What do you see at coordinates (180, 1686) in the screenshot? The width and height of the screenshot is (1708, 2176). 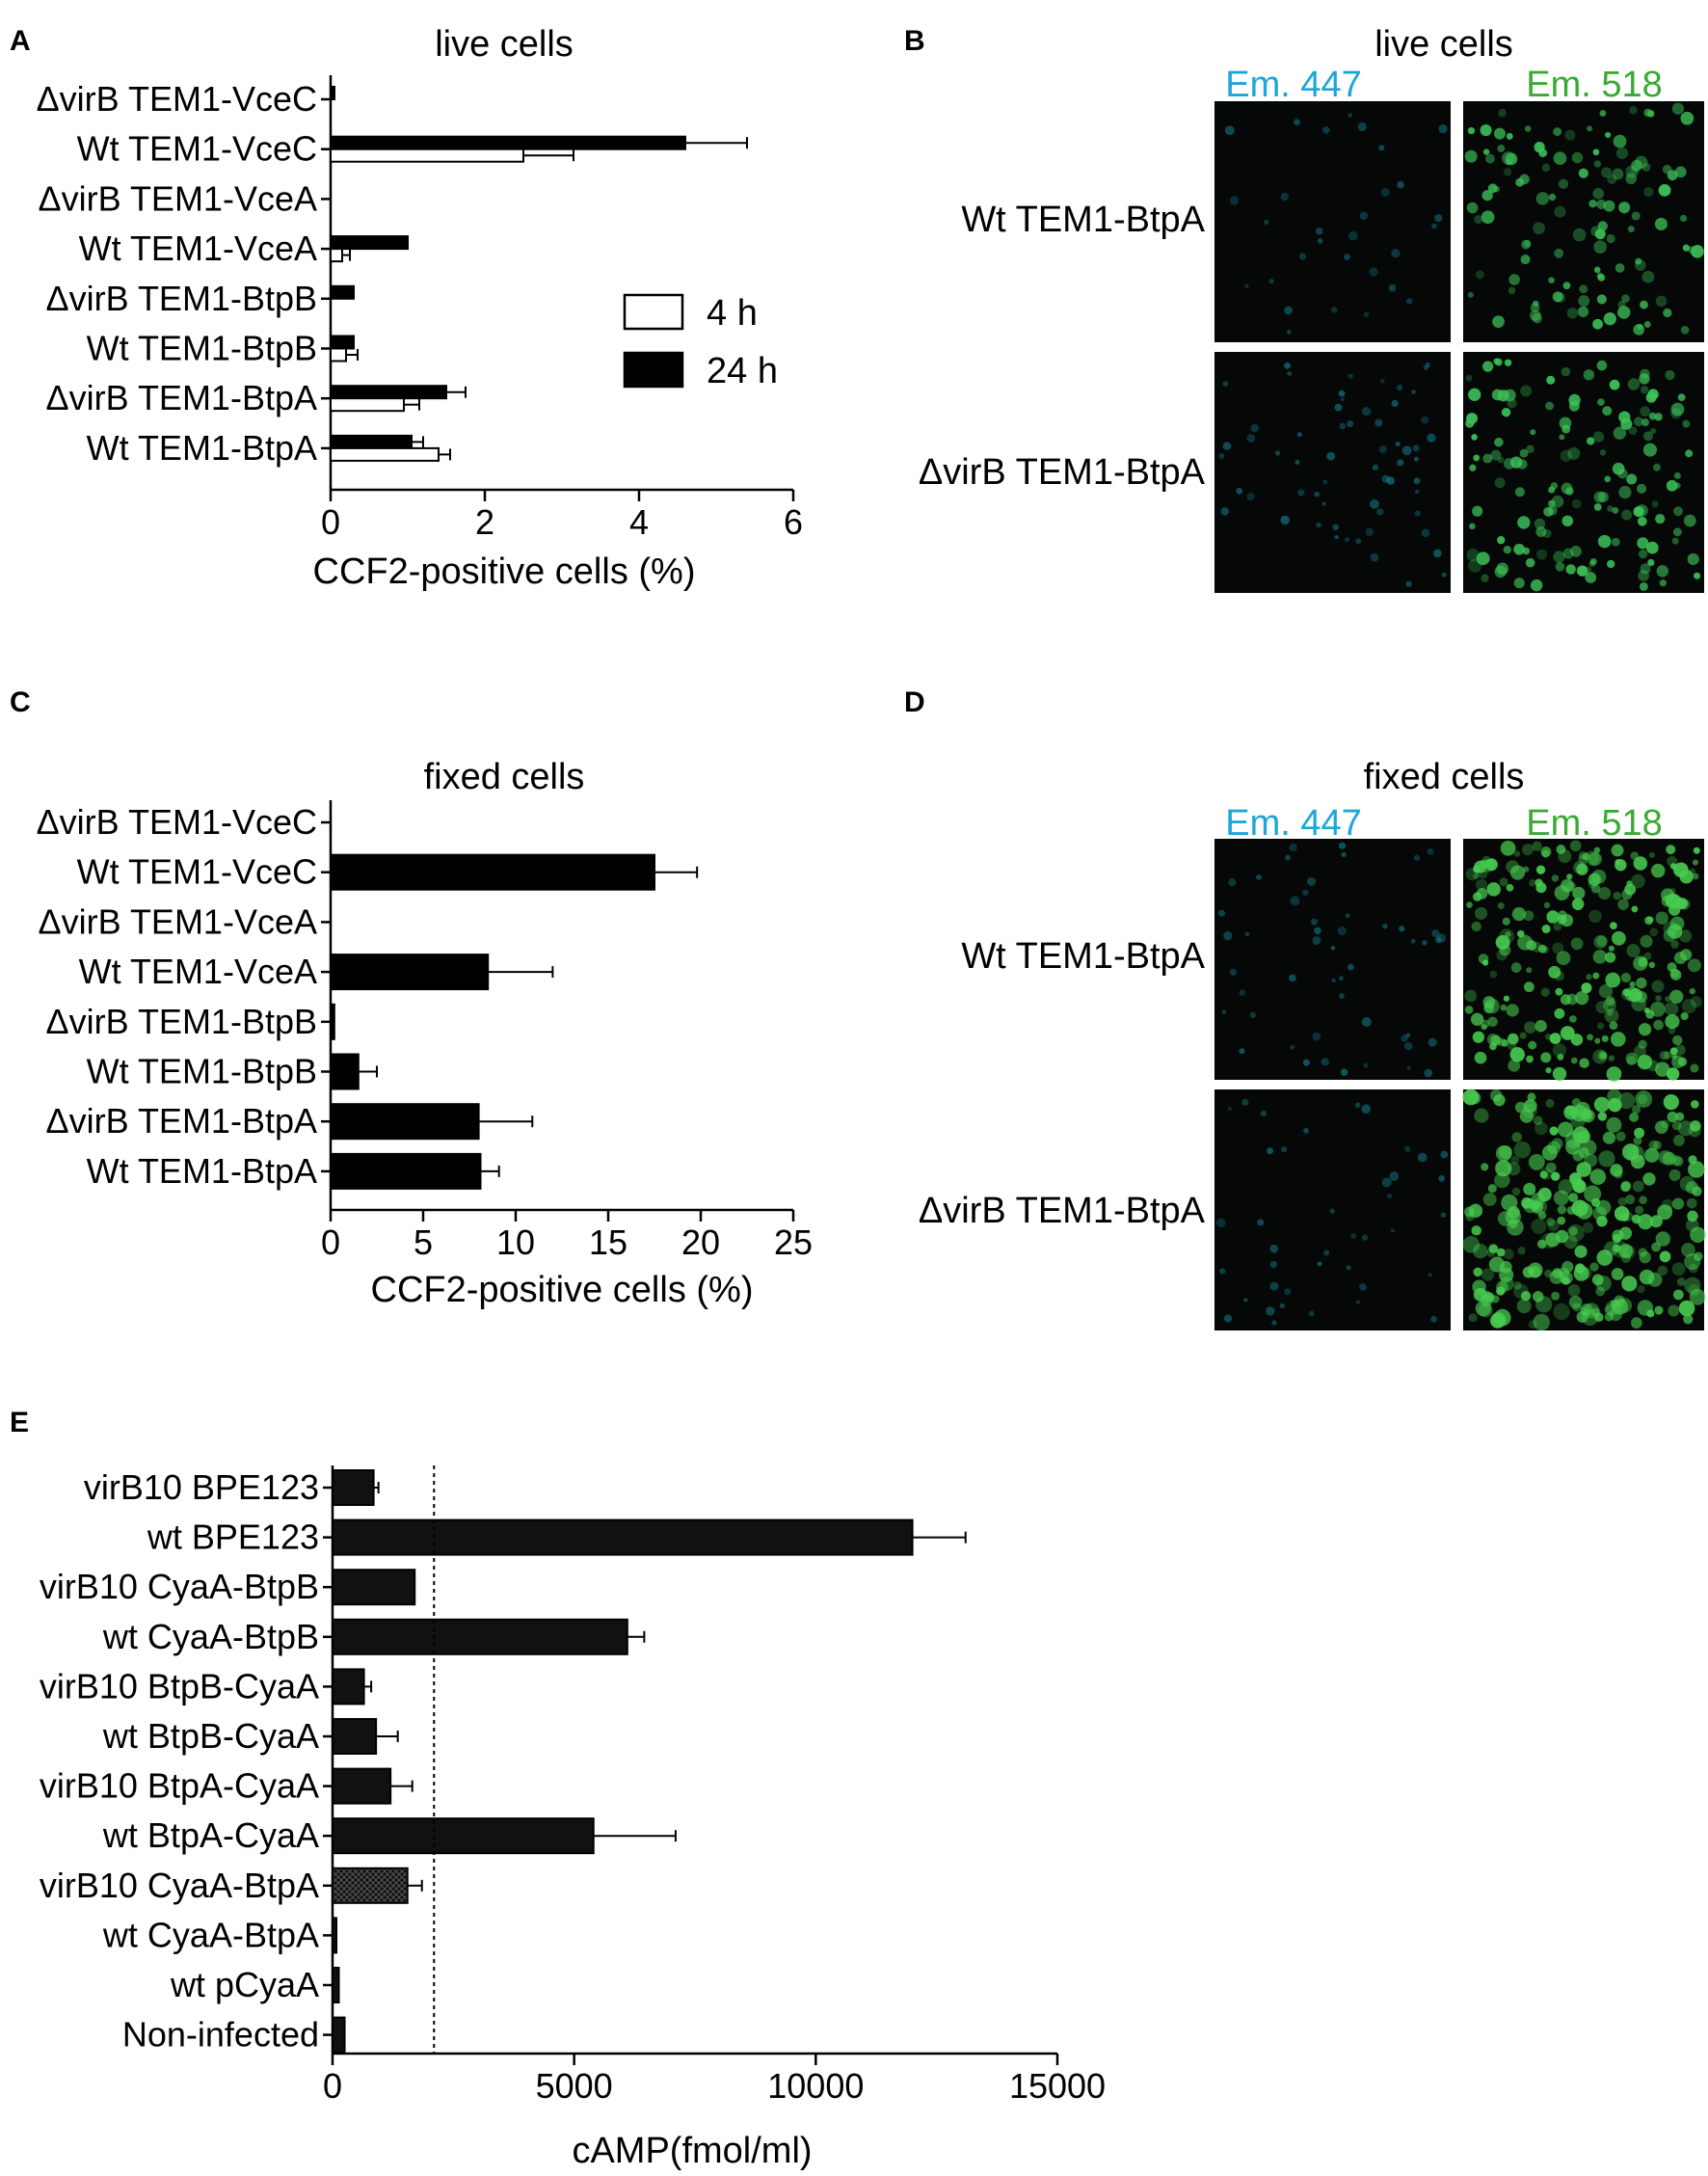 I see `category-label: virB10 BtpB-CyaA` at bounding box center [180, 1686].